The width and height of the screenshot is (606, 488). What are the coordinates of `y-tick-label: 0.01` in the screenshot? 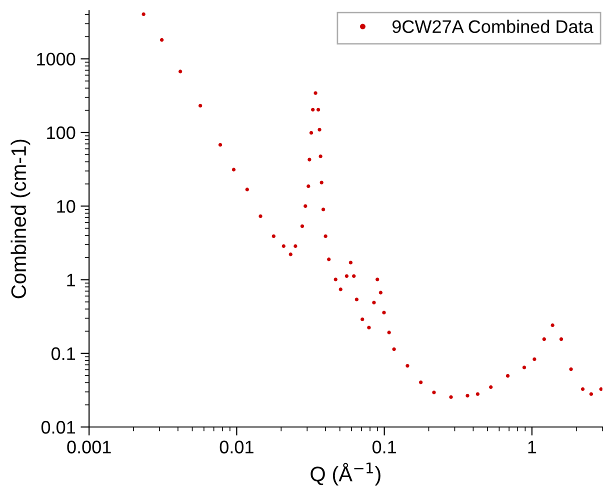 It's located at (58, 427).